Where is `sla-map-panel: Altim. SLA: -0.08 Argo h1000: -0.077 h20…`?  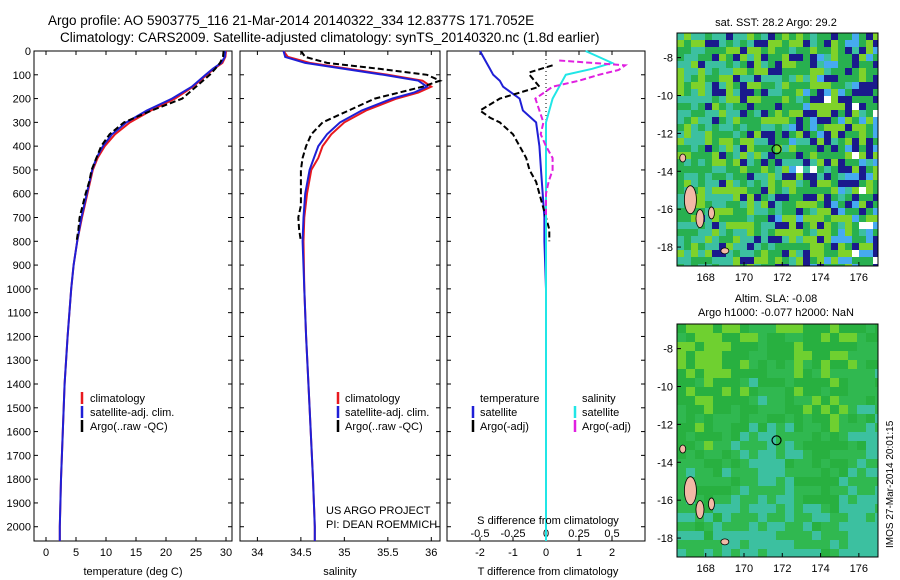 sla-map-panel: Altim. SLA: -0.08 Argo h1000: -0.077 h20… is located at coordinates (768, 434).